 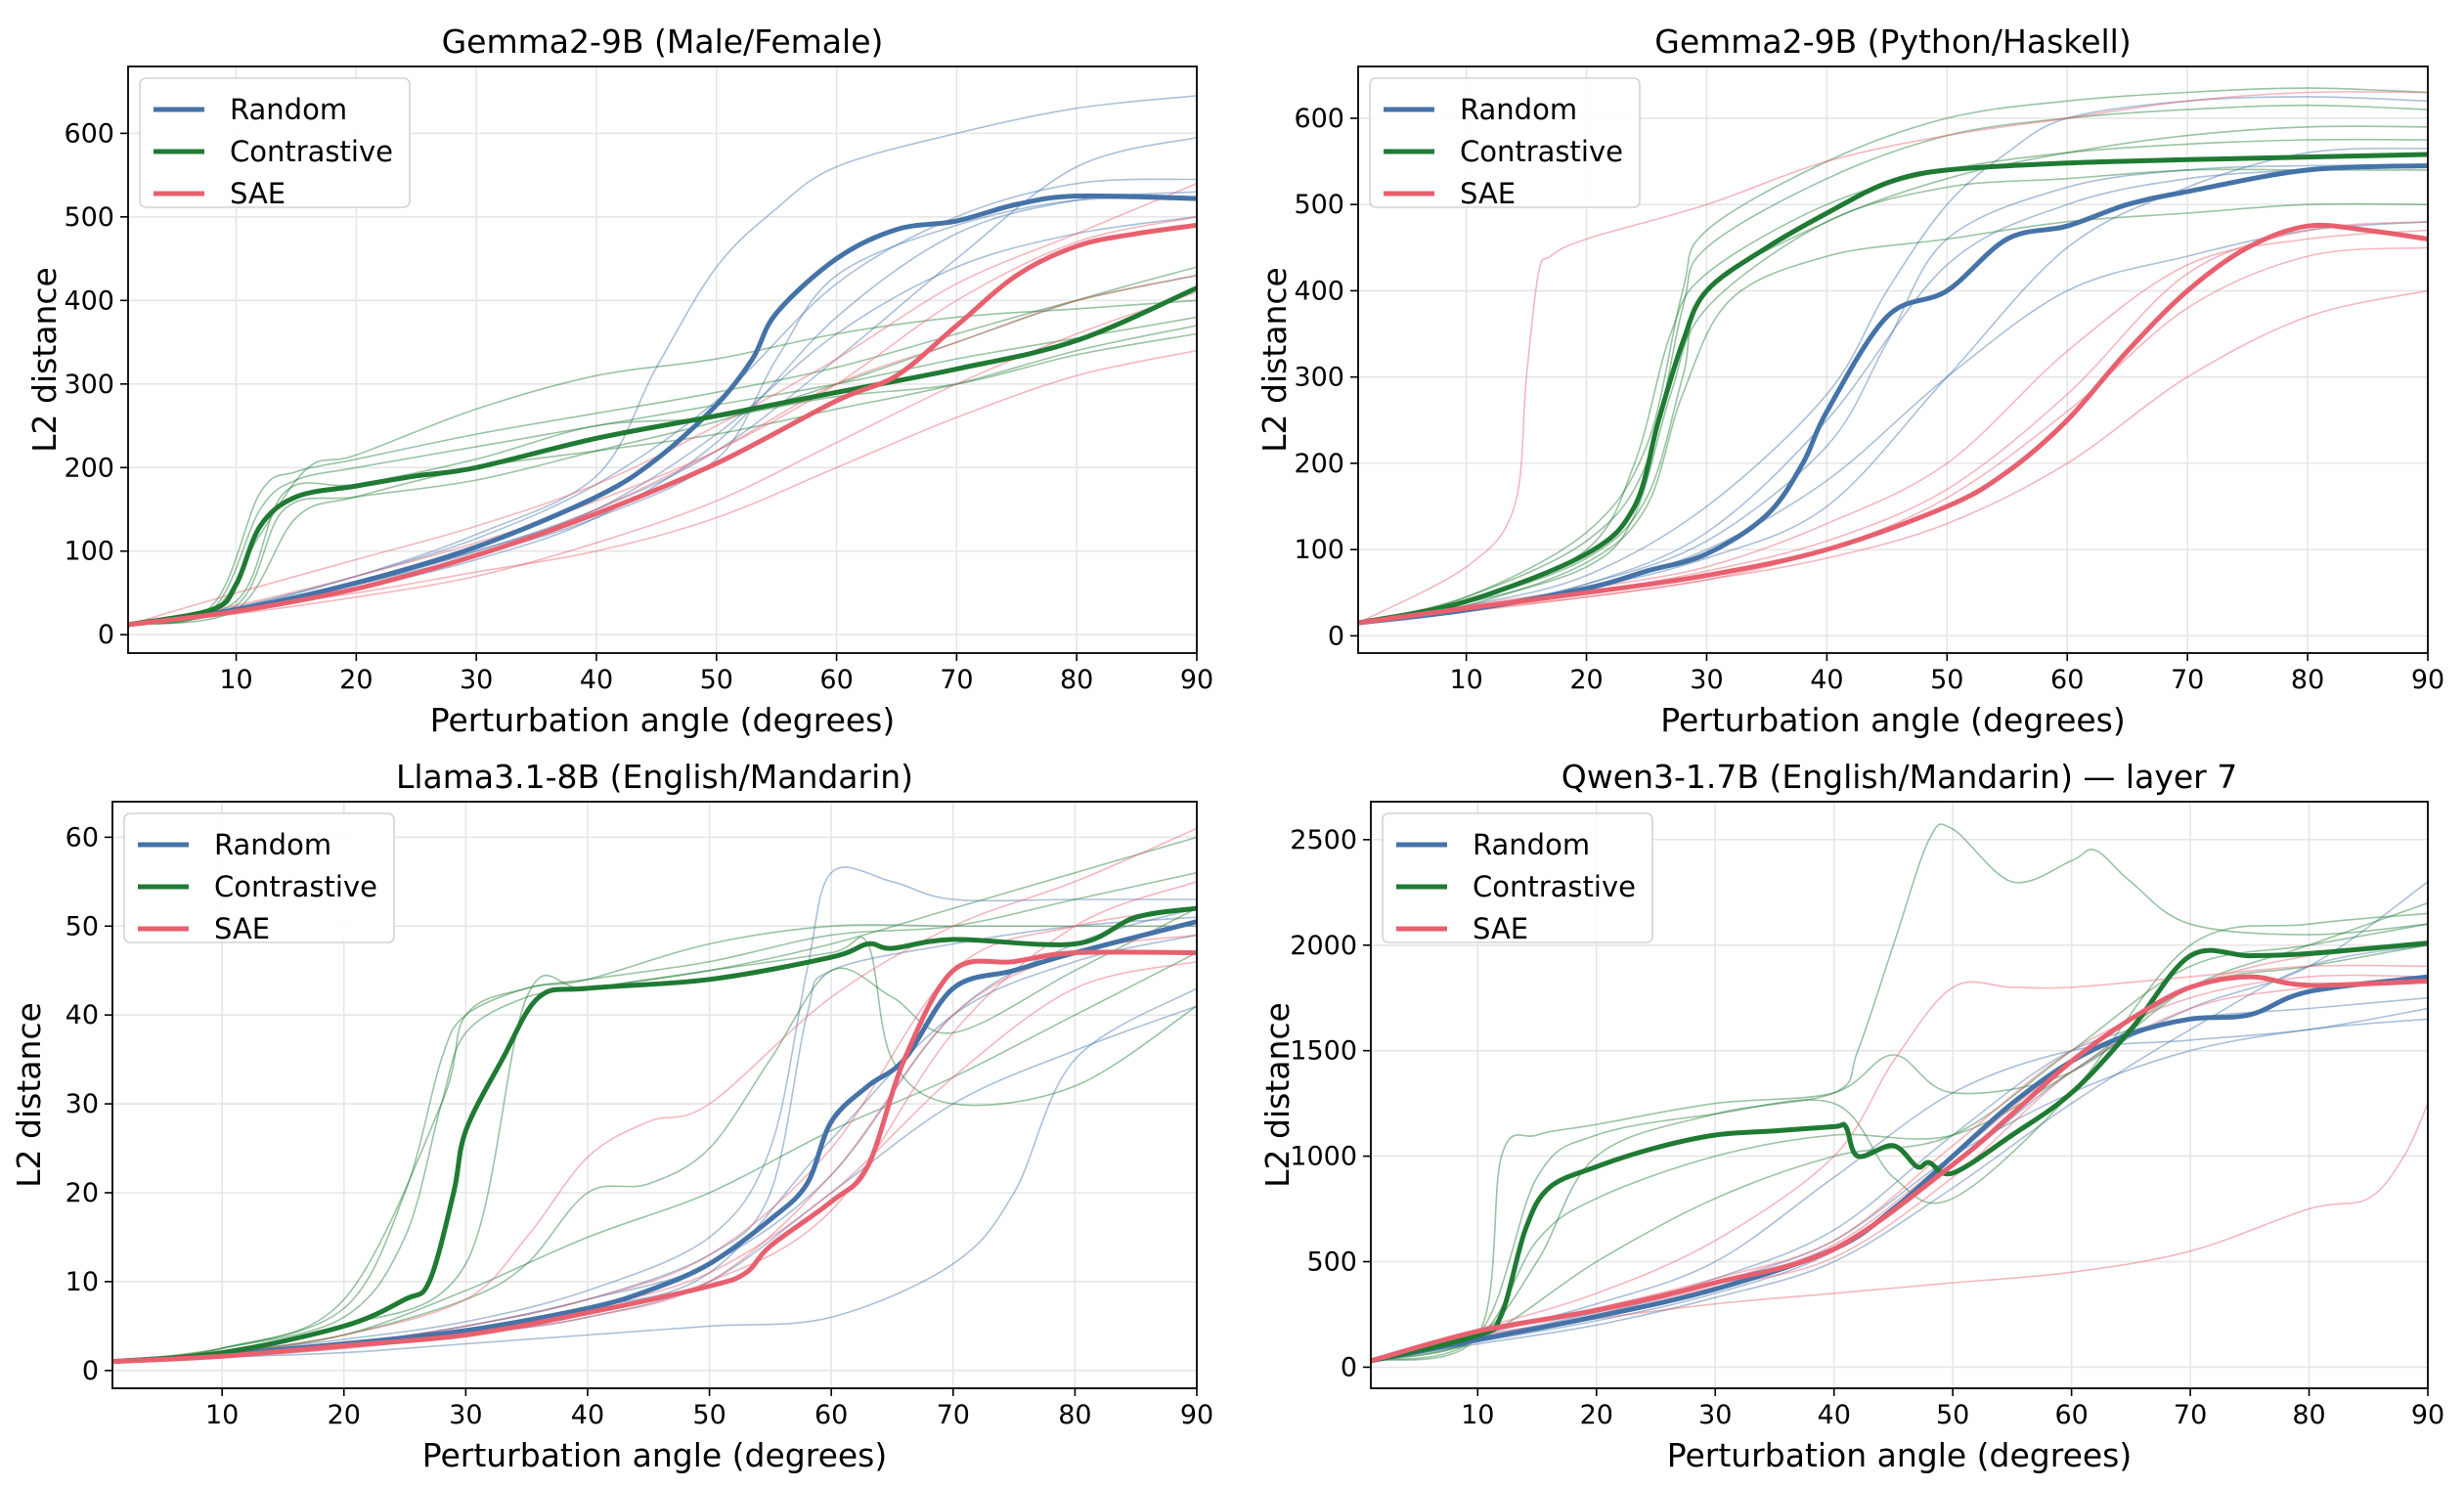 What do you see at coordinates (89, 300) in the screenshot?
I see `y-tick-label: 400` at bounding box center [89, 300].